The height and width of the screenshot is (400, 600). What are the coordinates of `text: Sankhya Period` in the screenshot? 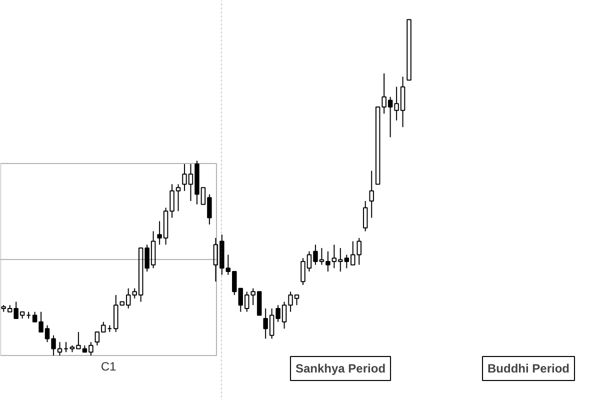 It's located at (340, 369).